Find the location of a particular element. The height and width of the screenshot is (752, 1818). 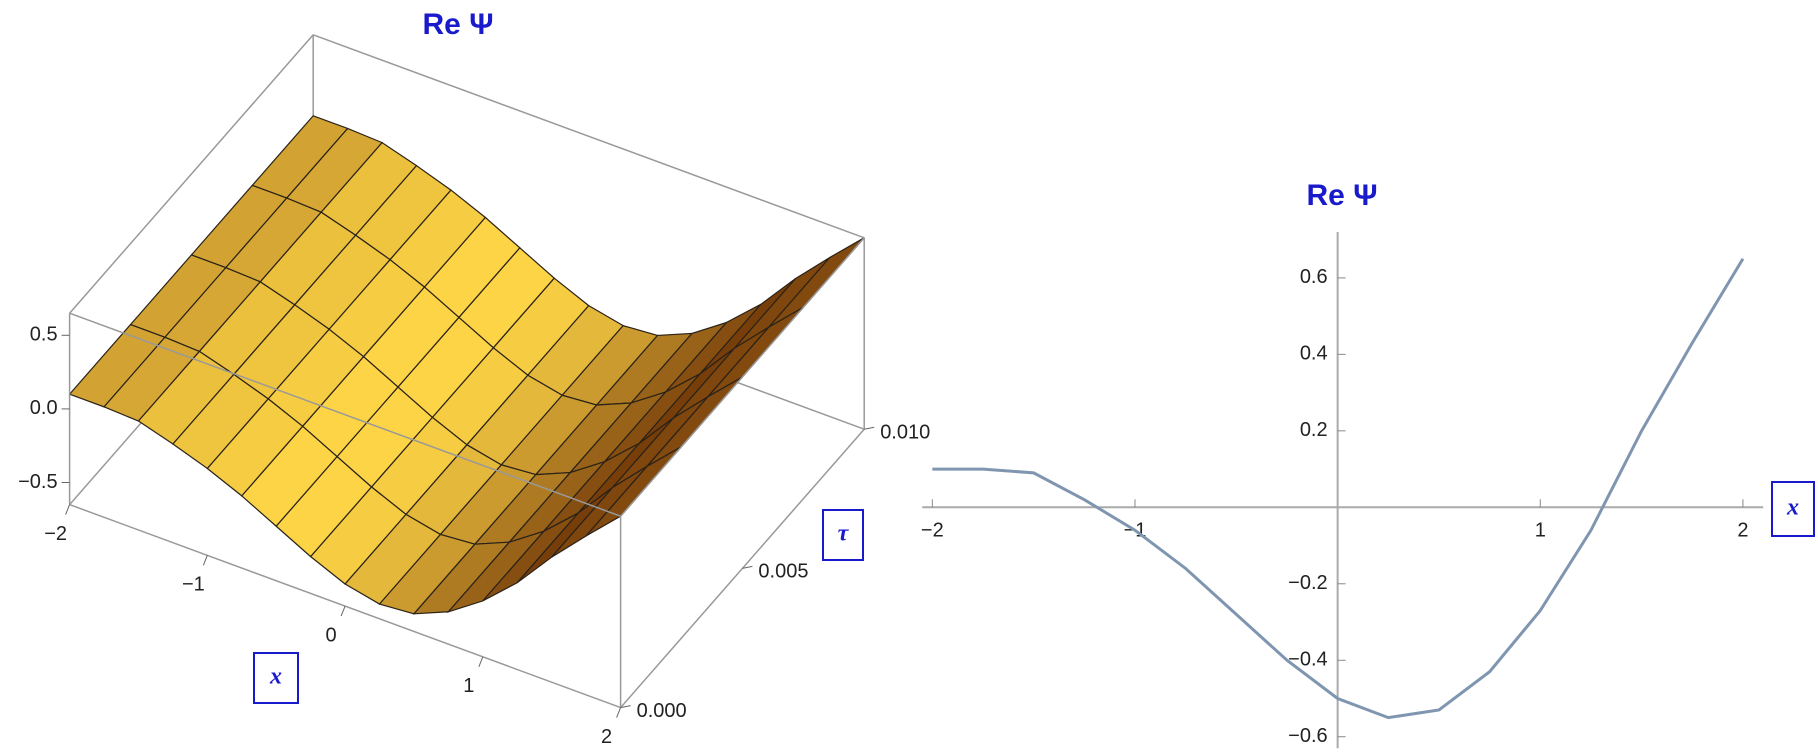

line-title: Re Ψ is located at coordinates (1342, 195).